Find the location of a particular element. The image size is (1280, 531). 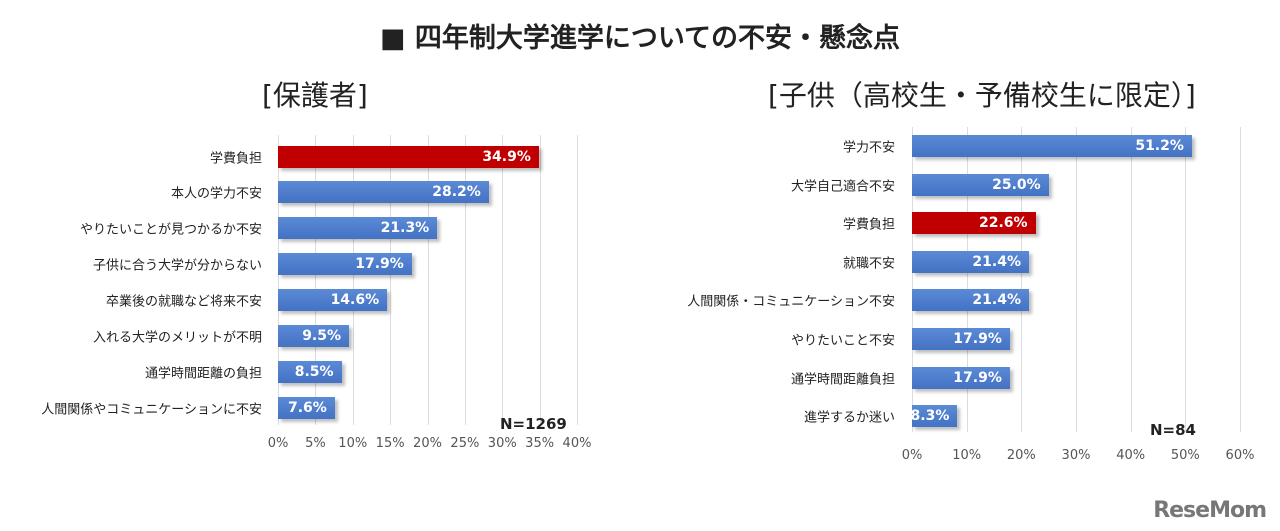

x-tick-label: 15% is located at coordinates (390, 443).